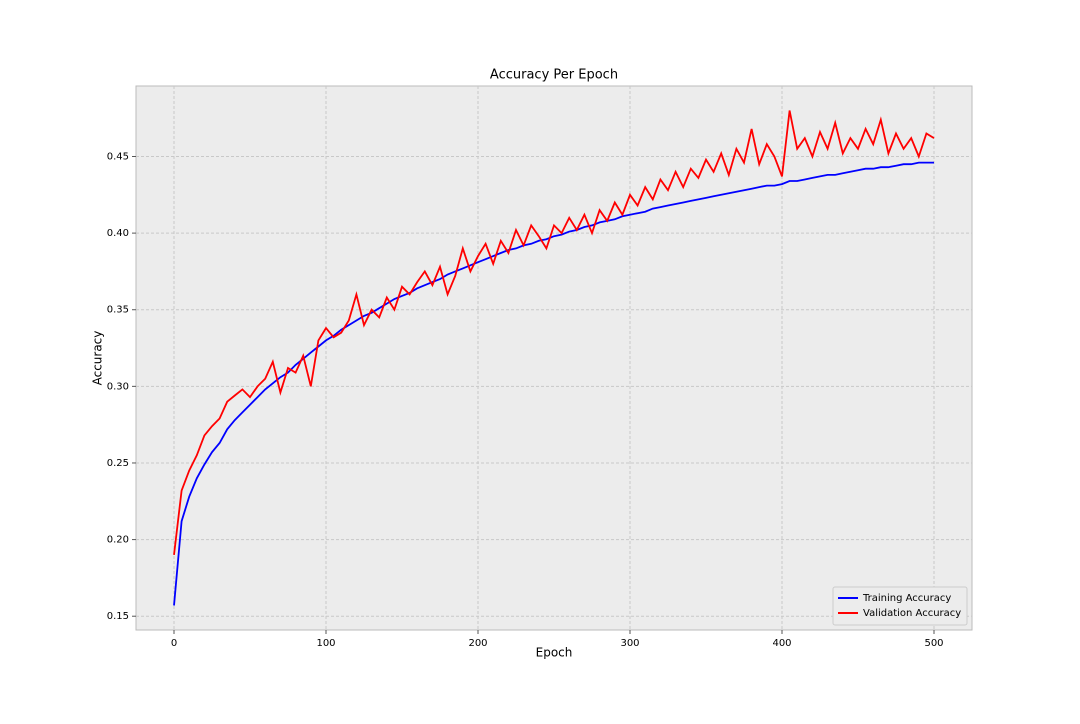  I want to click on y-tick-label: 0.20, so click(118, 540).